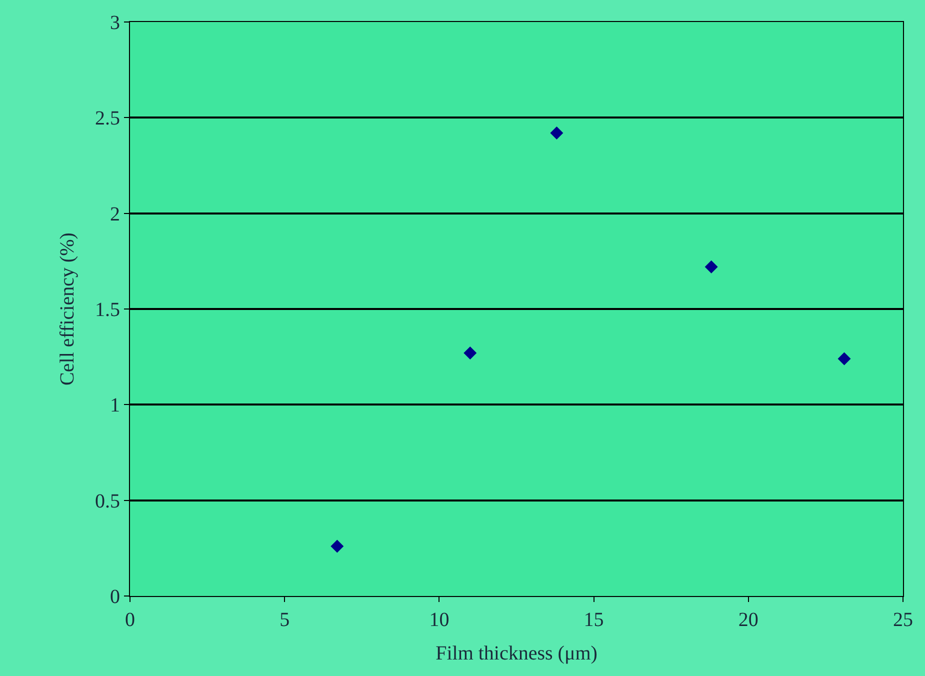  Describe the element at coordinates (115, 405) in the screenshot. I see `y-tick-label: 1` at that location.